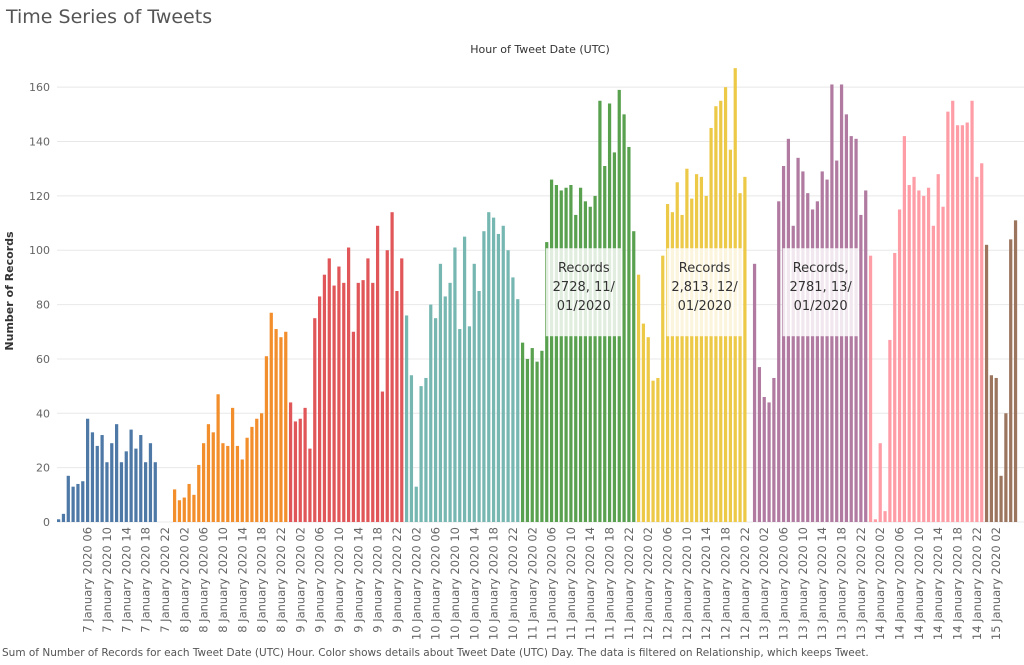 Image resolution: width=1024 pixels, height=665 pixels. I want to click on x-tick-label: 10 January 2020 14, so click(474, 583).